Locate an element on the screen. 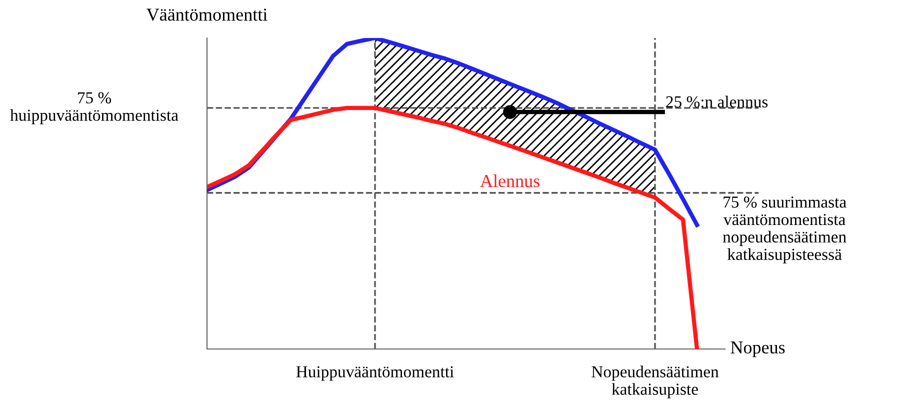  annotation: 25 %:n alennus is located at coordinates (717, 102).